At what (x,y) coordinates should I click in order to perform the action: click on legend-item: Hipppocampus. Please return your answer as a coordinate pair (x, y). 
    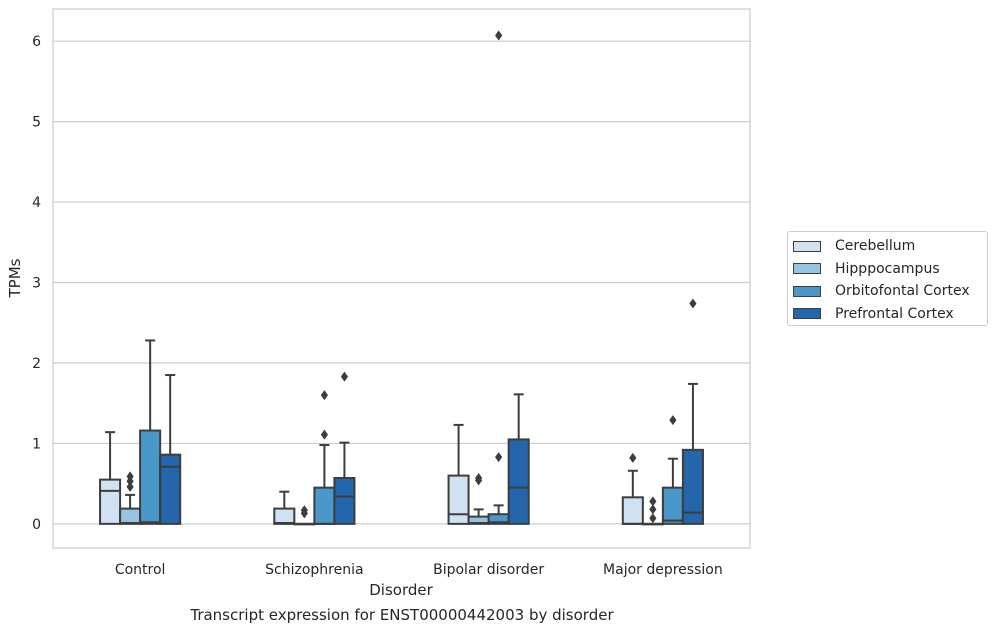
    Looking at the image, I should click on (887, 269).